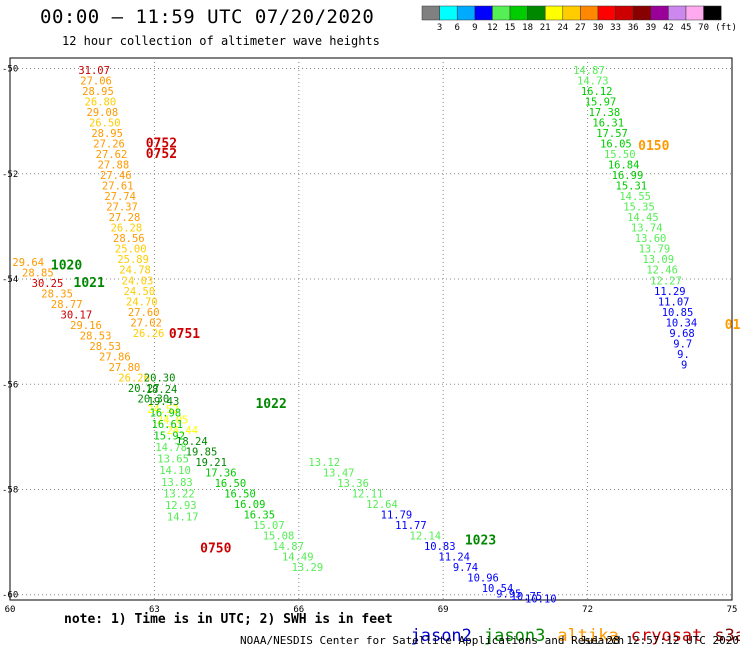 The image size is (740, 650). Describe the element at coordinates (10, 280) in the screenshot. I see `y-tick-label: -54` at that location.